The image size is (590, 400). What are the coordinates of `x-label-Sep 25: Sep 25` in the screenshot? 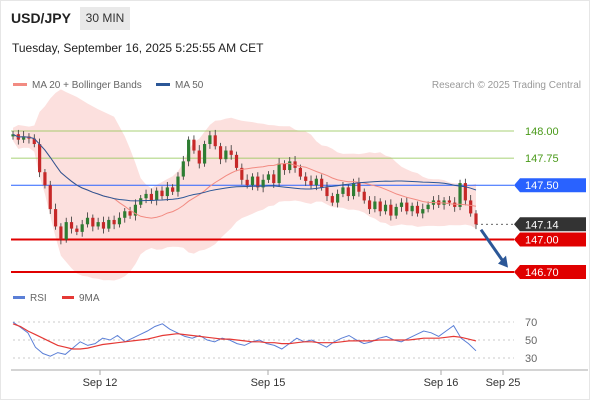 It's located at (503, 383).